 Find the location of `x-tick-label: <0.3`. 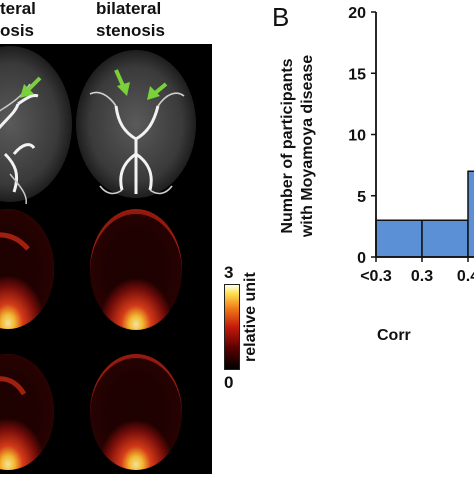

x-tick-label: <0.3 is located at coordinates (376, 276).